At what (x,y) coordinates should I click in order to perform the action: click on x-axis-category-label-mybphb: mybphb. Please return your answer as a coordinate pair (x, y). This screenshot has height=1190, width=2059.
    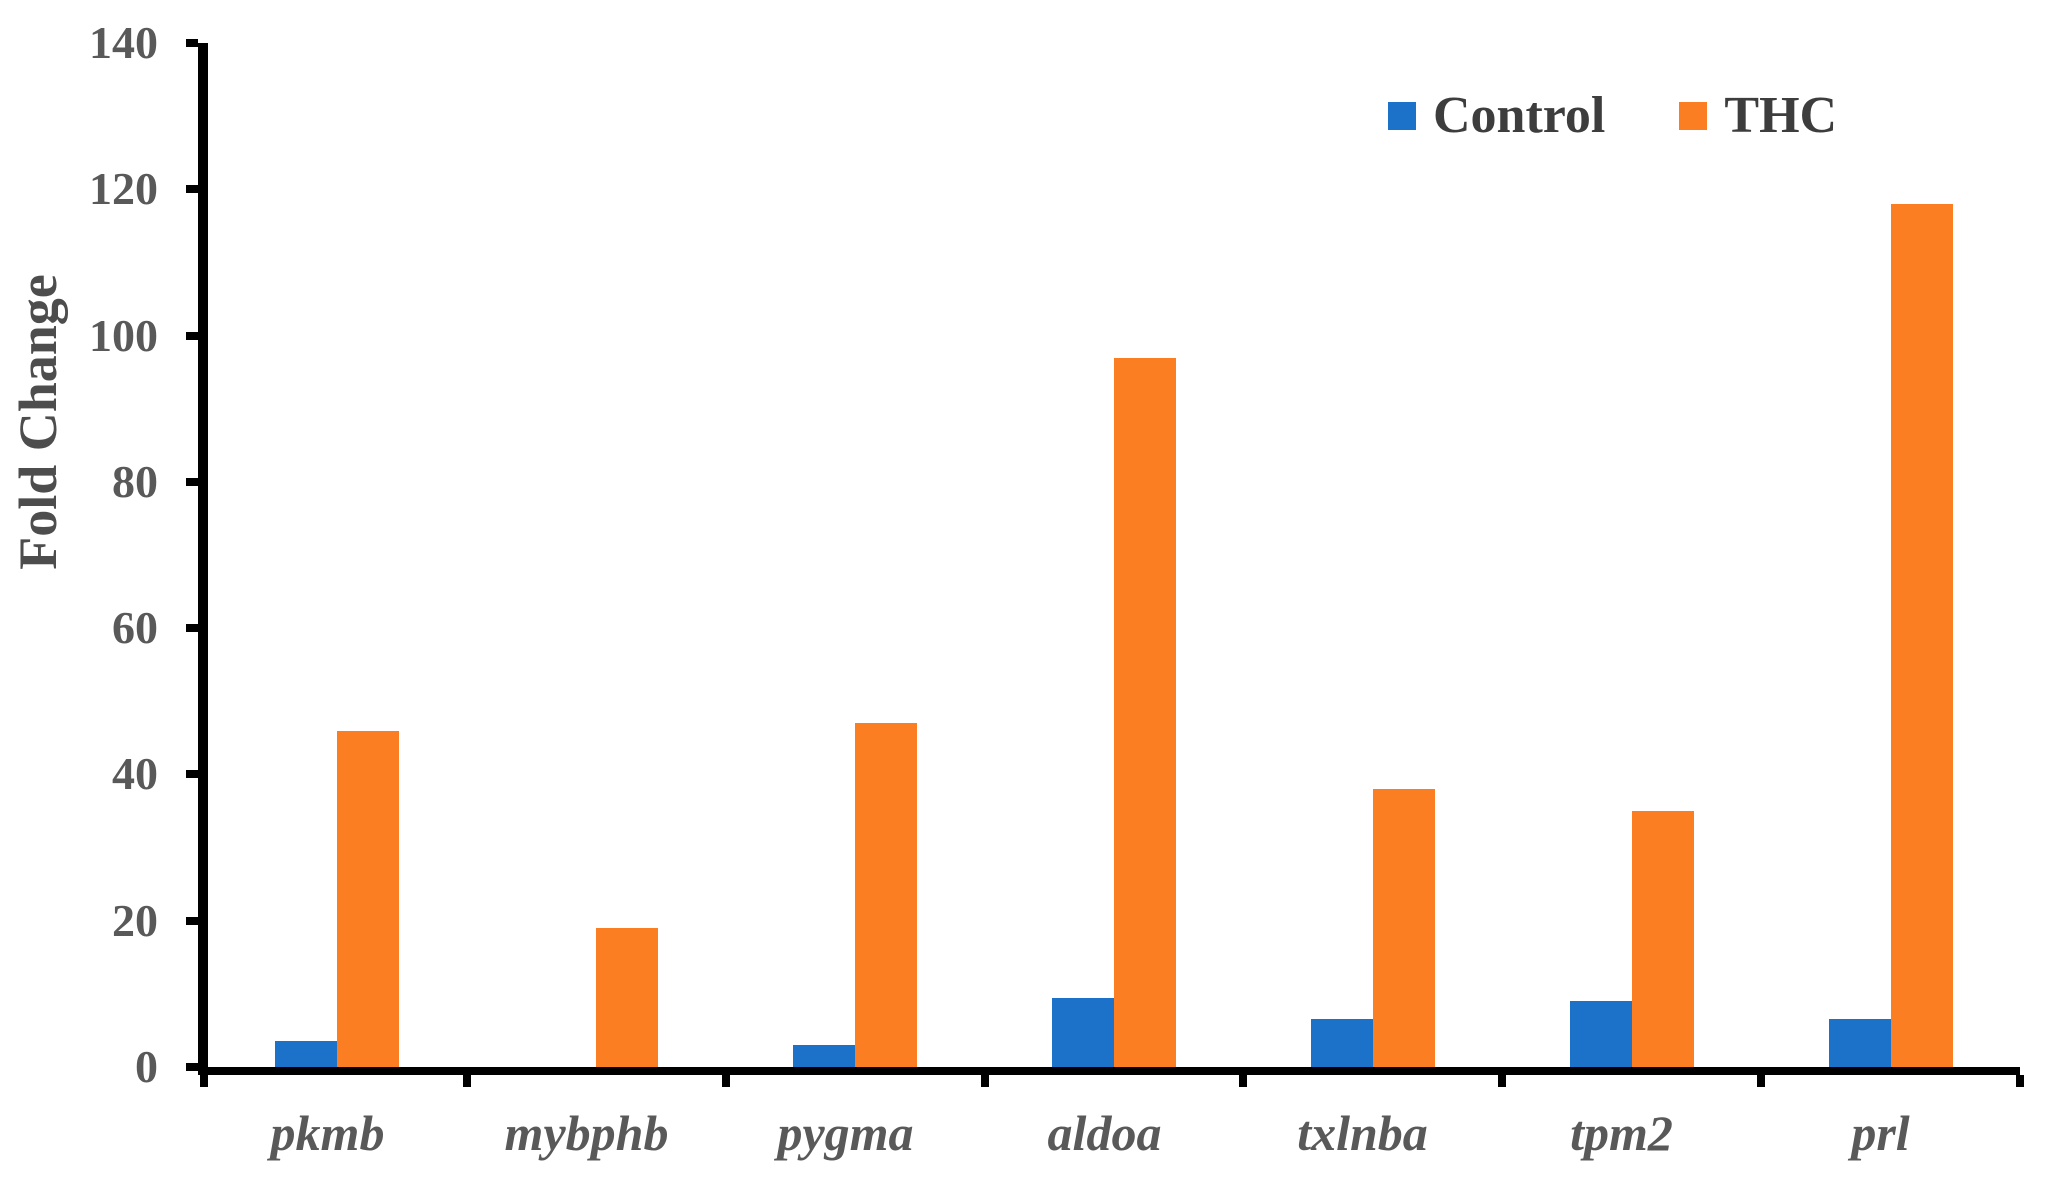
    Looking at the image, I should click on (586, 1133).